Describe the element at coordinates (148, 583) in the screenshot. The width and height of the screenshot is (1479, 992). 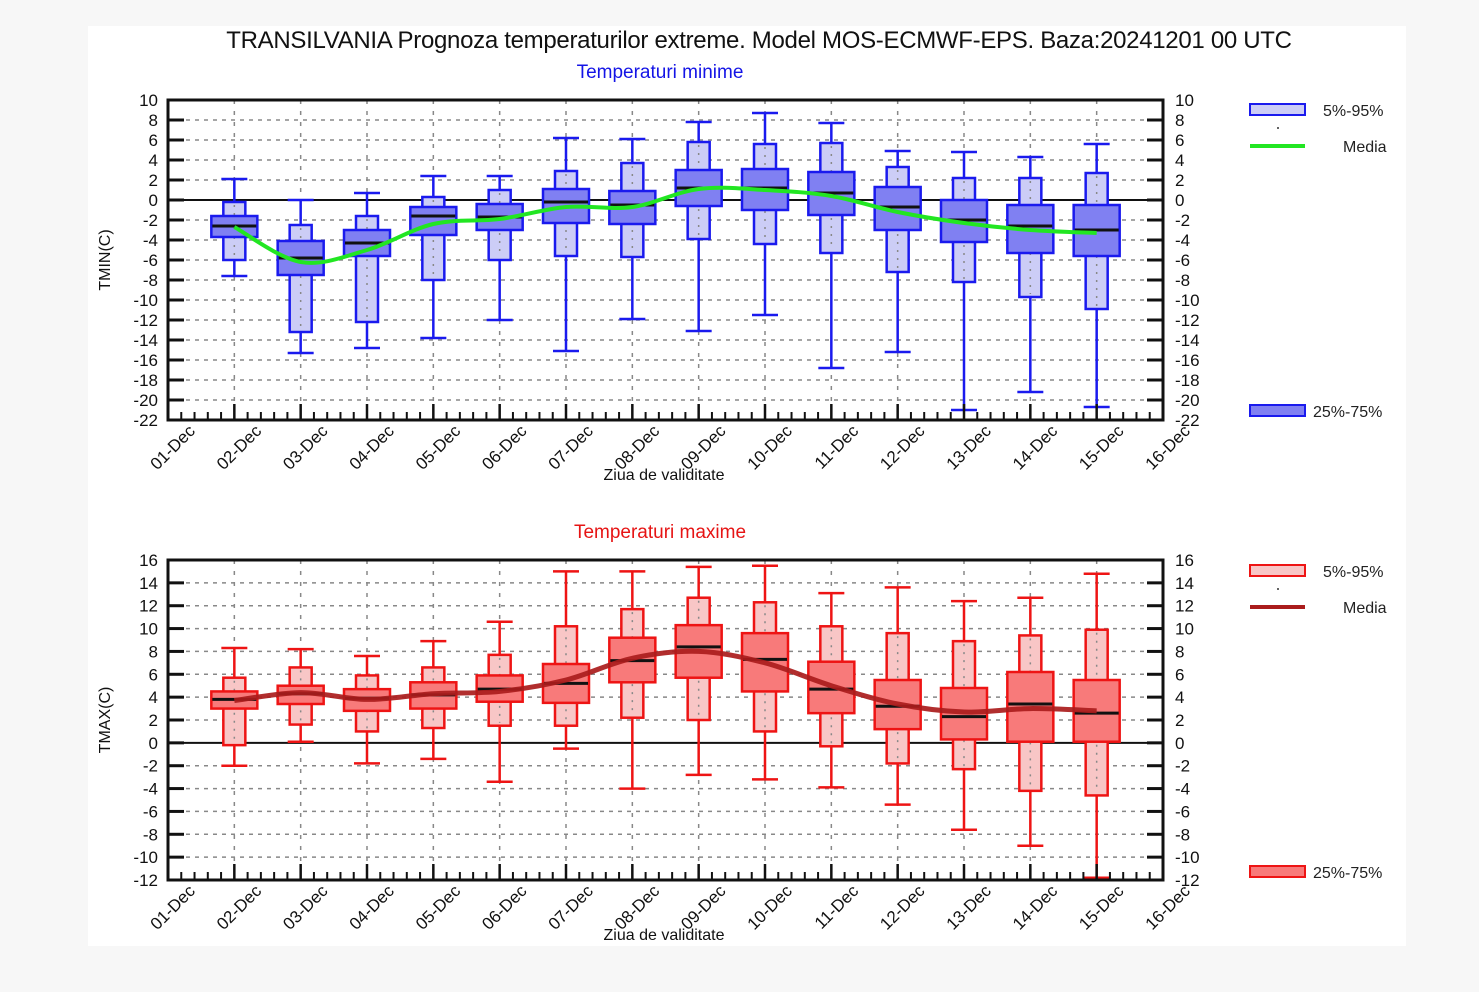
I see `y-tick-label-left: 14` at that location.